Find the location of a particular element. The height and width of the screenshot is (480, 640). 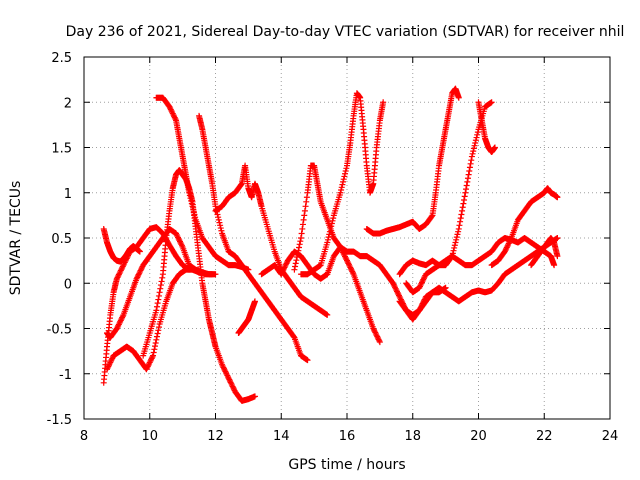

y-tick-label: 0 is located at coordinates (68, 284).